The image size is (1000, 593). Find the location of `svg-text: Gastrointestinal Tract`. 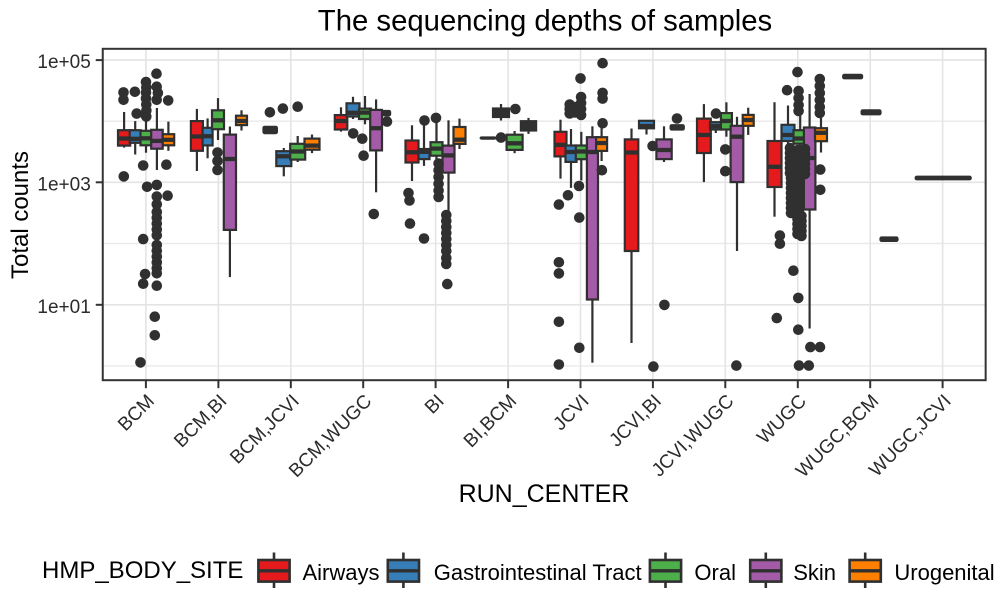

svg-text: Gastrointestinal Tract is located at coordinates (538, 572).